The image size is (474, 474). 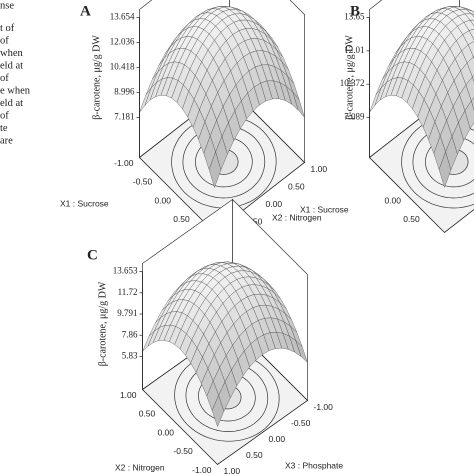 I want to click on z-tick-label: 13.65, so click(x=354, y=17).